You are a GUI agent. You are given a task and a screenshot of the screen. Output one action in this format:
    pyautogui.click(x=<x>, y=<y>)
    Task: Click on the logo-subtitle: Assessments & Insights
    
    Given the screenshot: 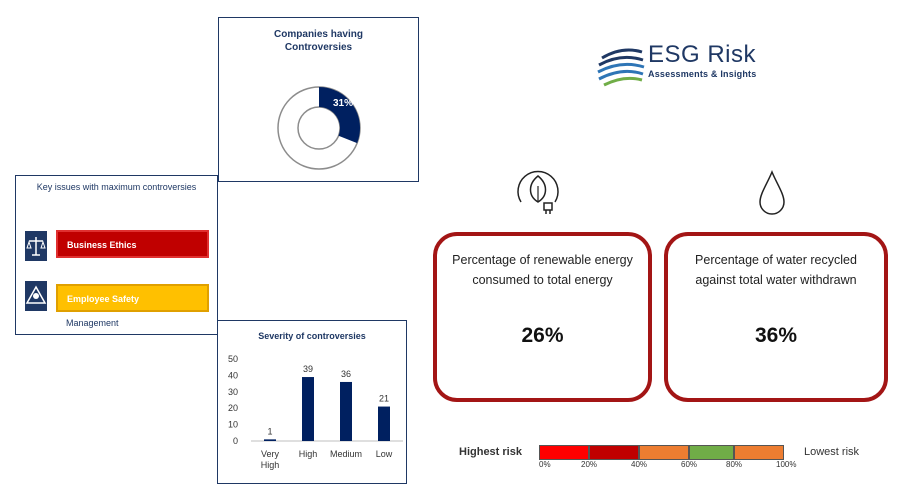 What is the action you would take?
    pyautogui.click(x=702, y=74)
    